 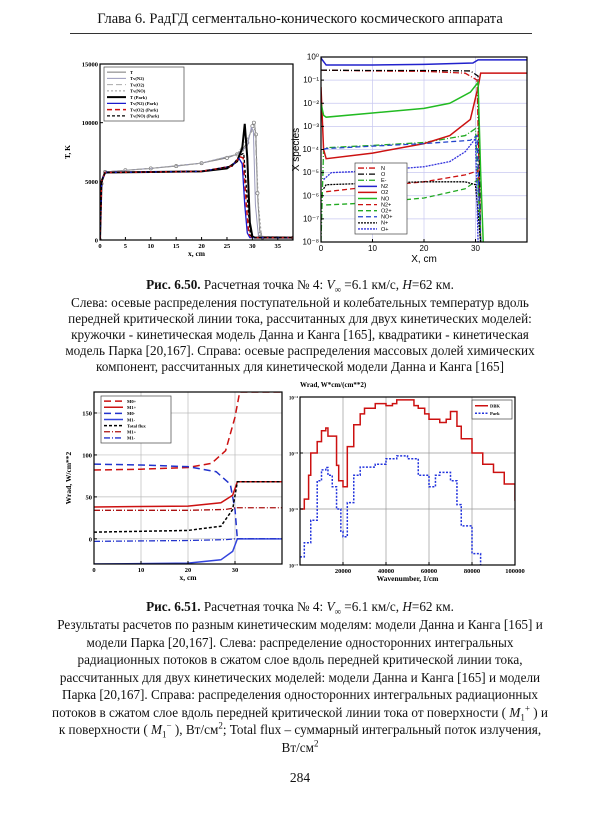 What do you see at coordinates (278, 246) in the screenshot?
I see `x-tick-label: 35` at bounding box center [278, 246].